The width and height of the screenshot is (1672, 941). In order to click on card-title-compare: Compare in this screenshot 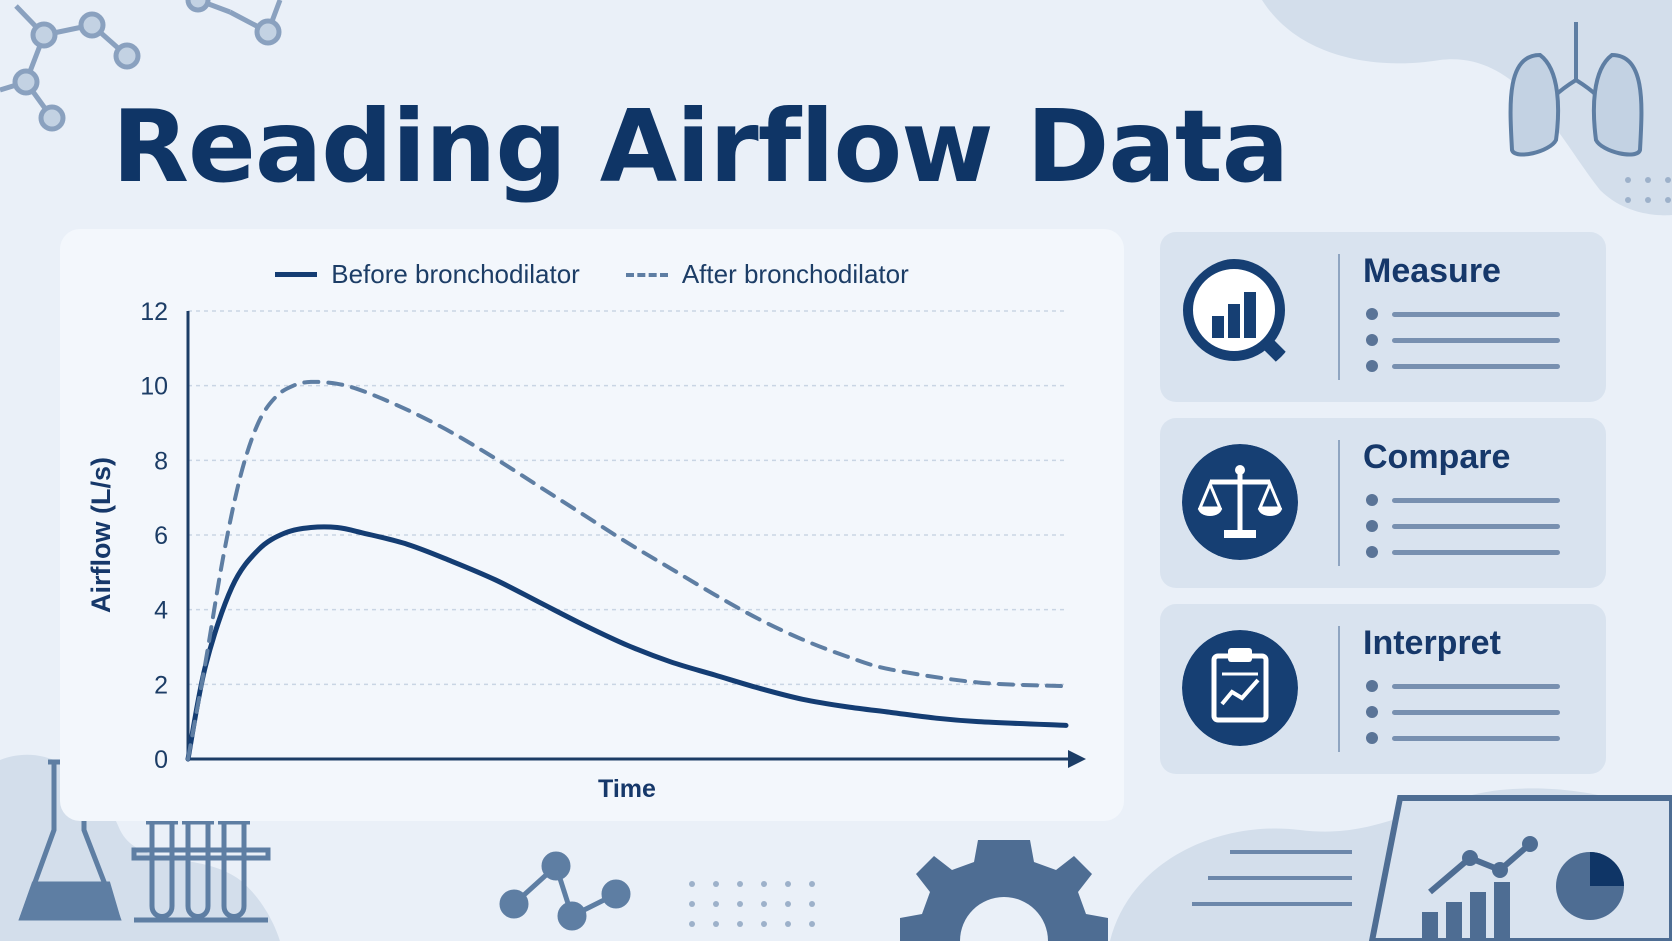, I will do `click(1437, 457)`.